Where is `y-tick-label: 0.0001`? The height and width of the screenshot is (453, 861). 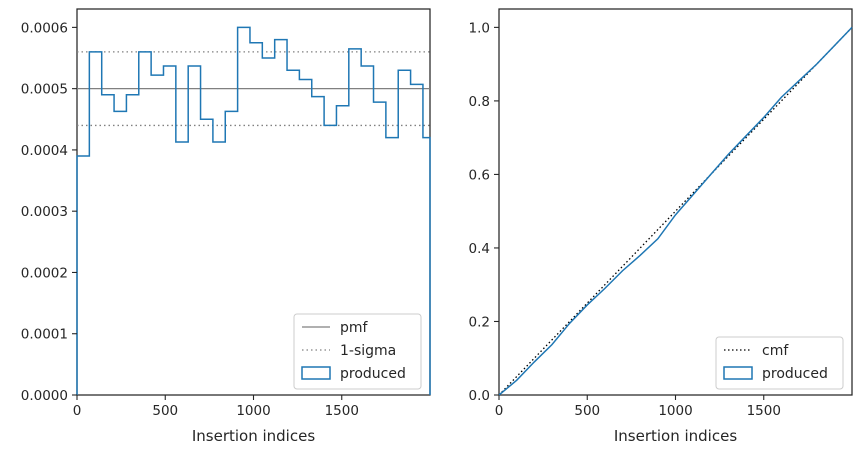
y-tick-label: 0.0001 is located at coordinates (44, 335).